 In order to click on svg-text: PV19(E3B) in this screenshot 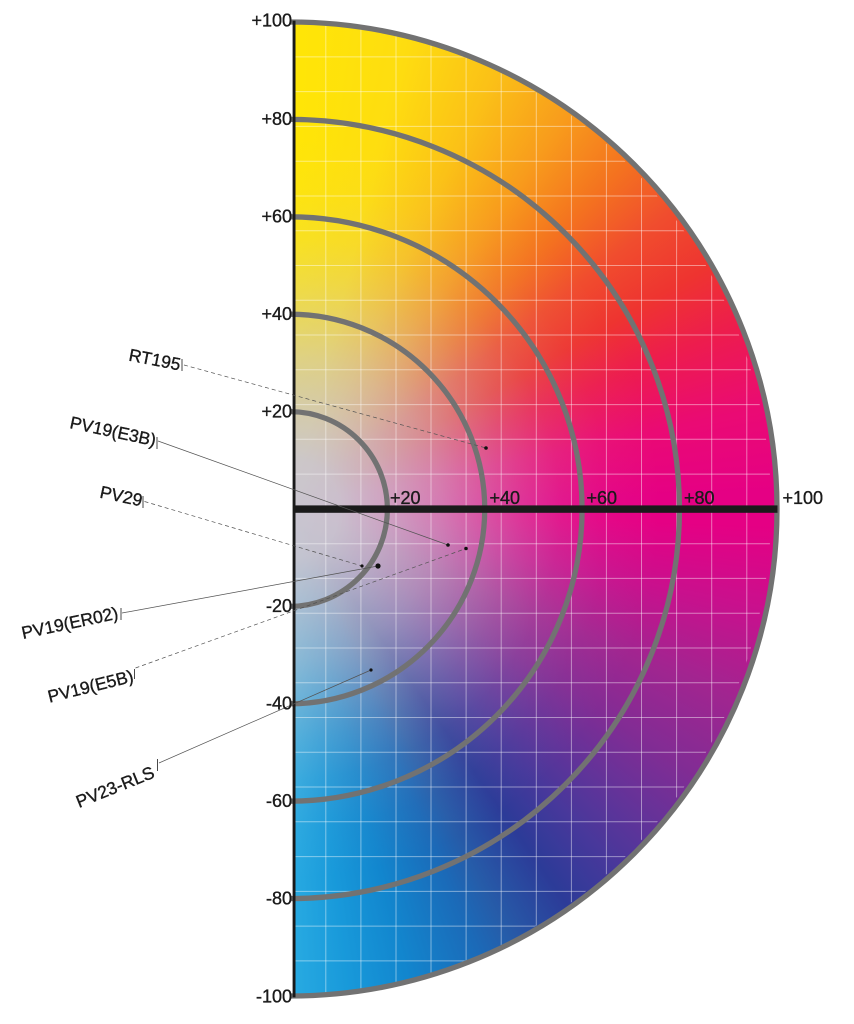, I will do `click(113, 431)`.